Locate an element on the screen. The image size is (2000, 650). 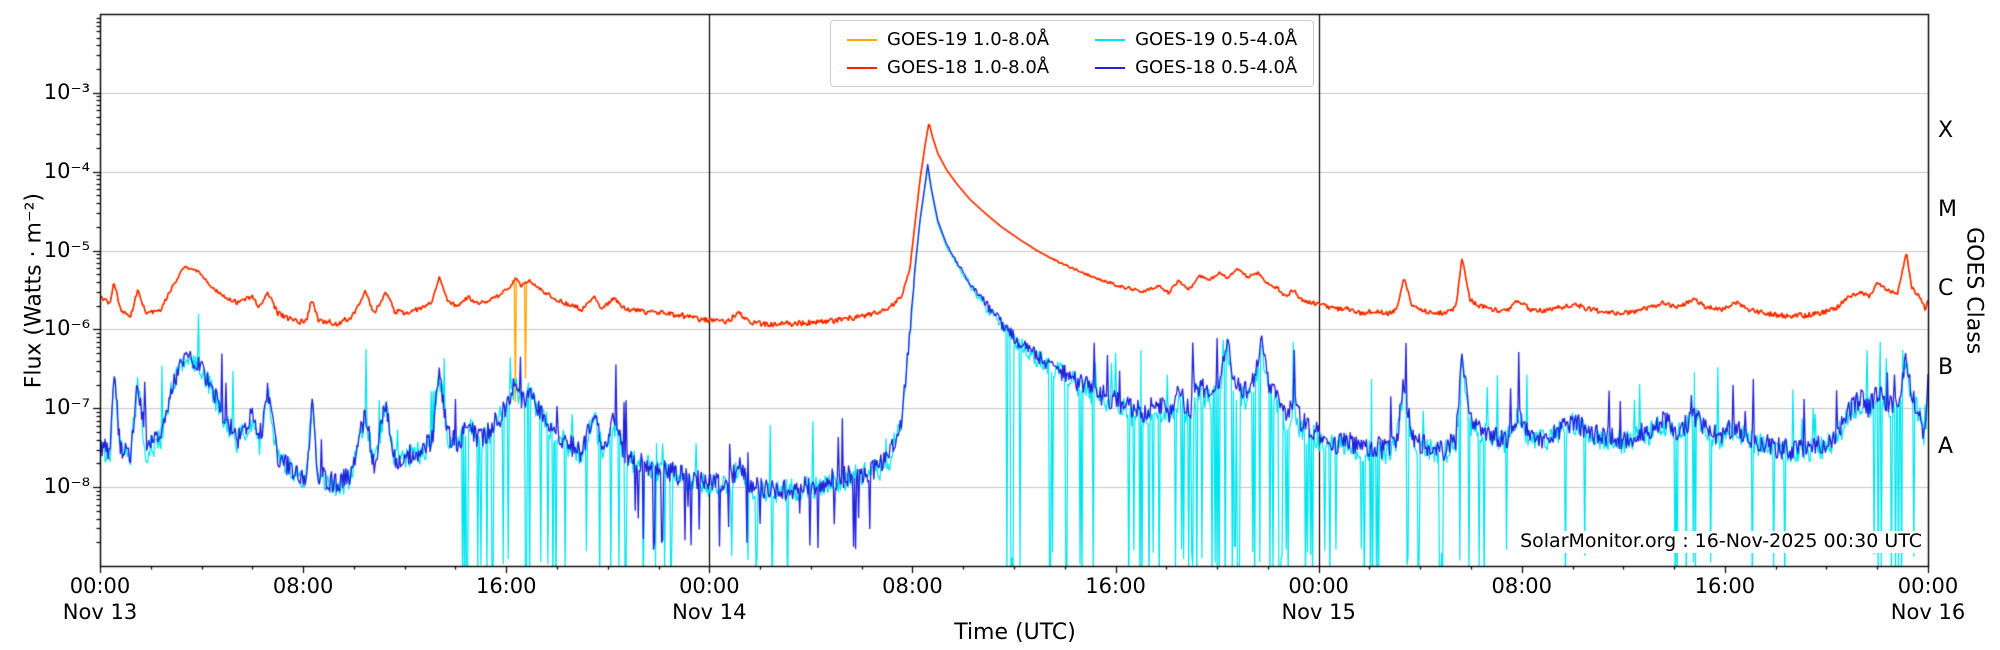
x-day-label: Nov 13 is located at coordinates (100, 612).